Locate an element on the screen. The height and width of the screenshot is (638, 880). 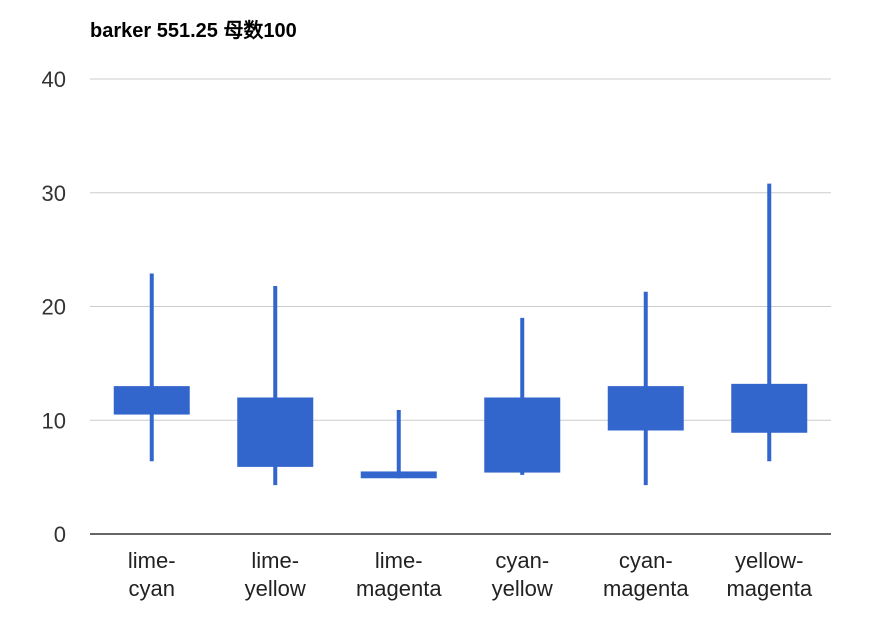
y-tick-label: 40 is located at coordinates (54, 79).